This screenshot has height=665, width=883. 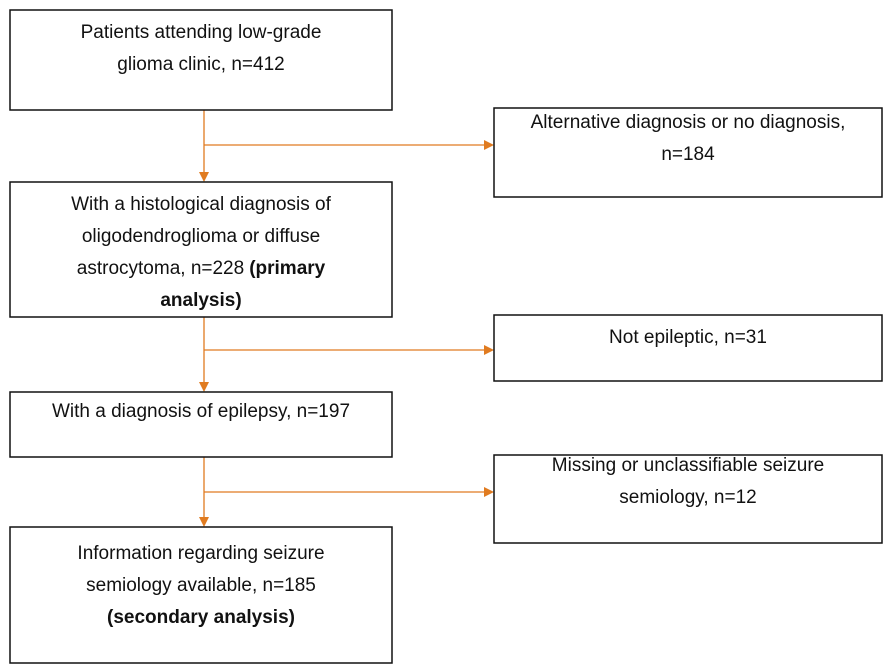 I want to click on node-text: With a histological diagnosis of, so click(x=201, y=204).